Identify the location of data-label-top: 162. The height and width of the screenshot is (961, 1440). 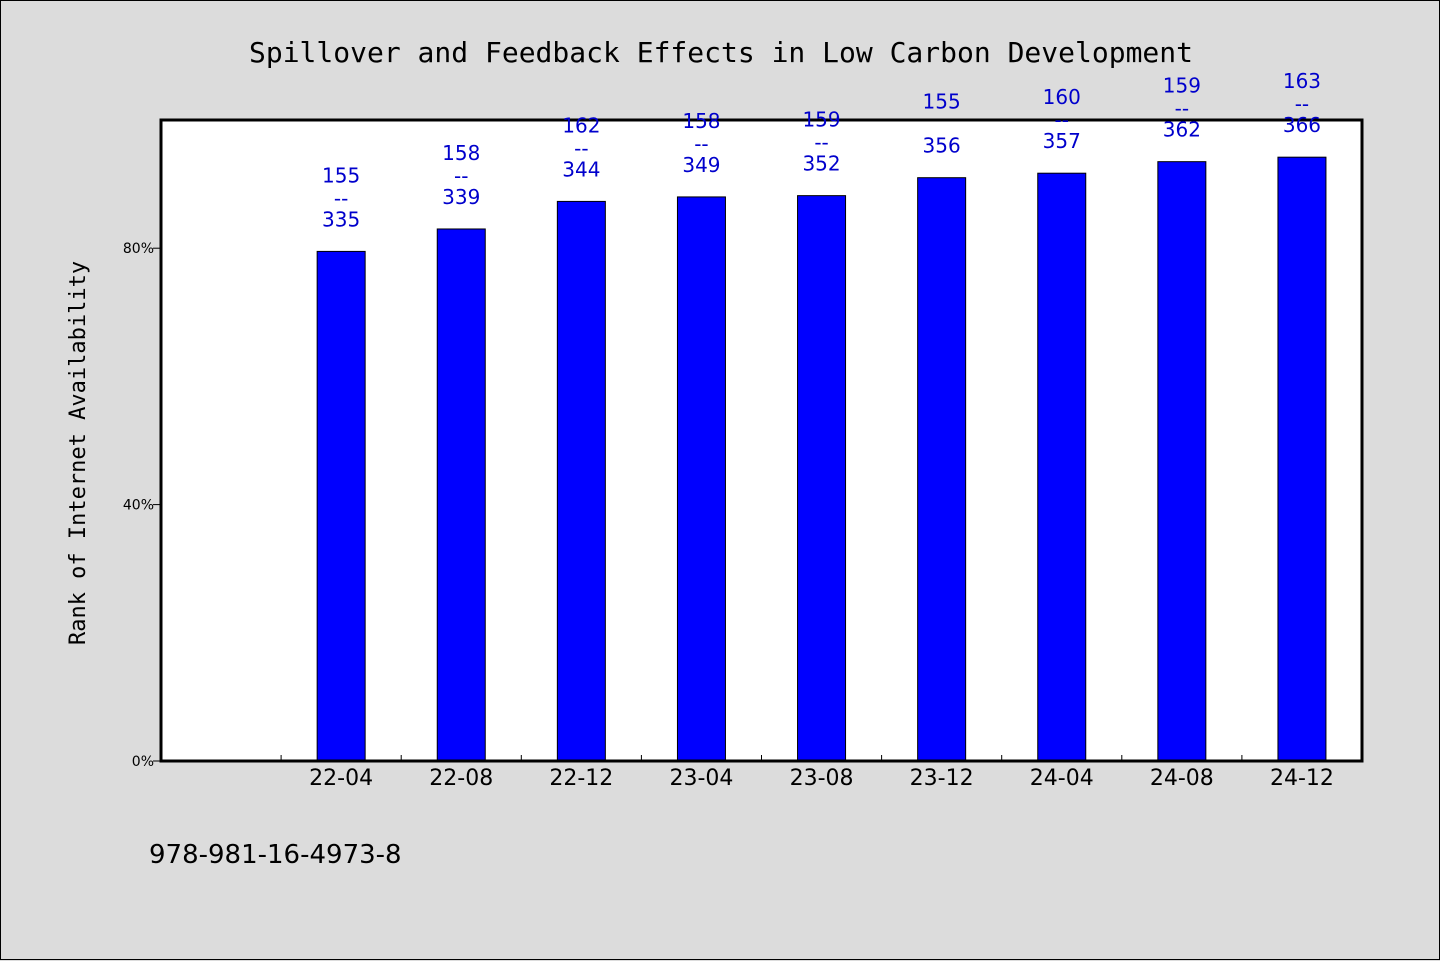
(581, 125).